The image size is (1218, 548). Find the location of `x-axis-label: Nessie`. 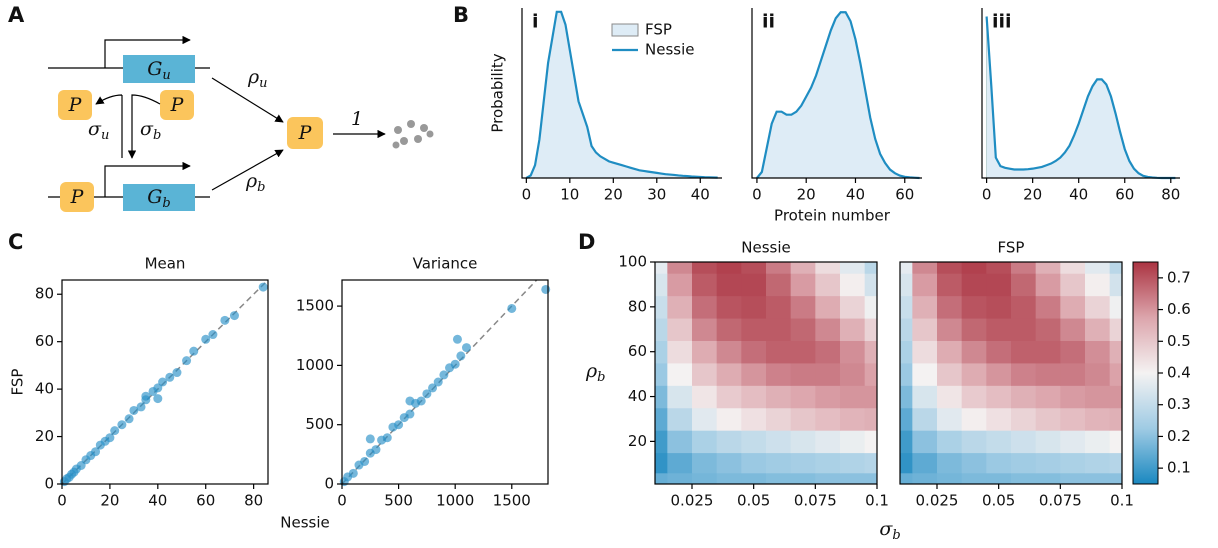

x-axis-label: Nessie is located at coordinates (304, 523).